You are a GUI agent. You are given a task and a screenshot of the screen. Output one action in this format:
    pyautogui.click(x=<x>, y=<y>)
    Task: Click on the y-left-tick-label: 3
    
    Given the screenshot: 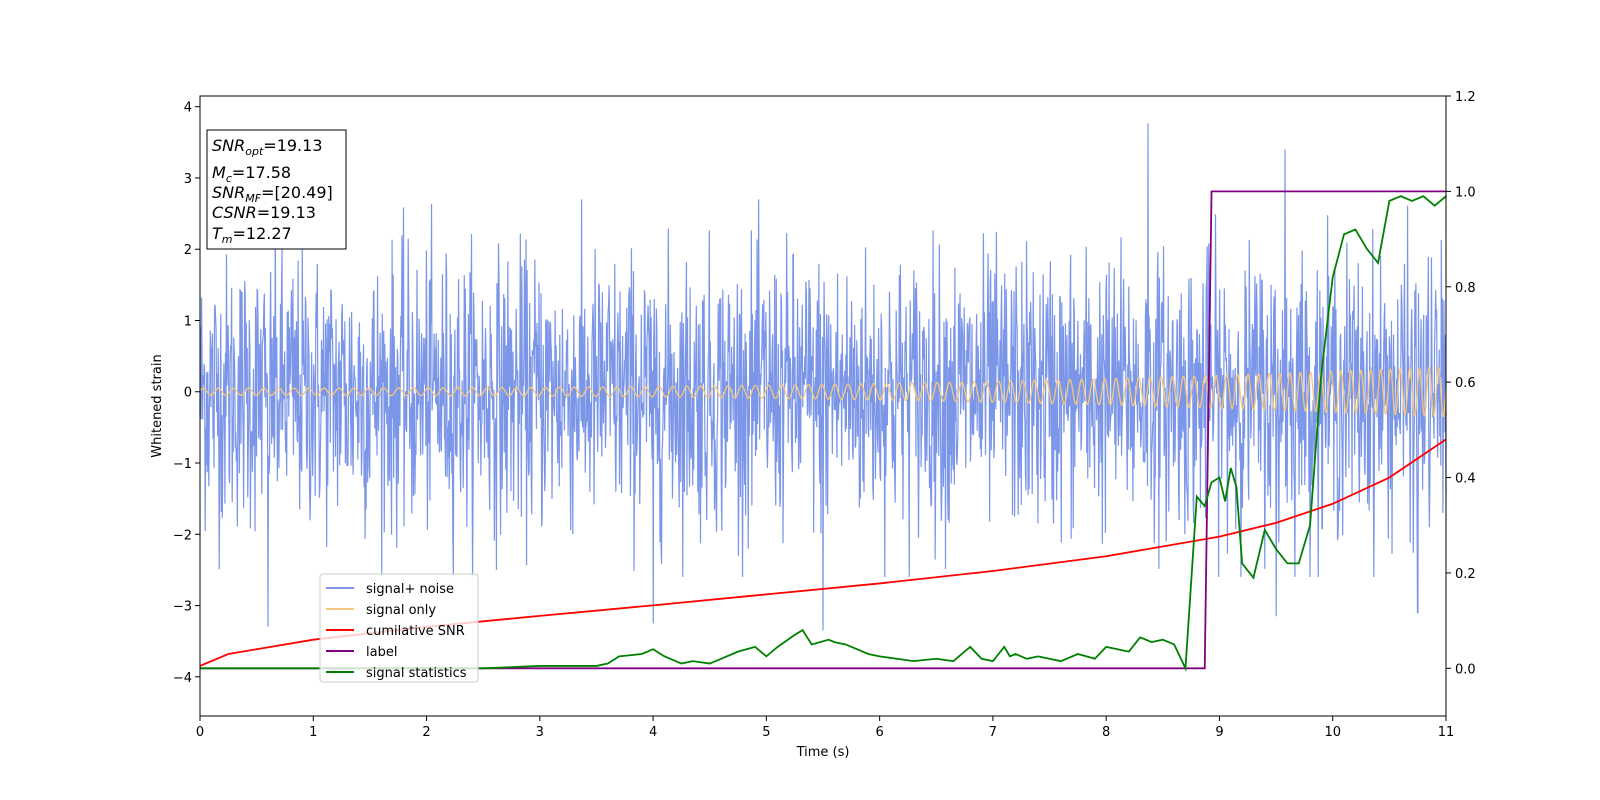 What is the action you would take?
    pyautogui.click(x=188, y=179)
    